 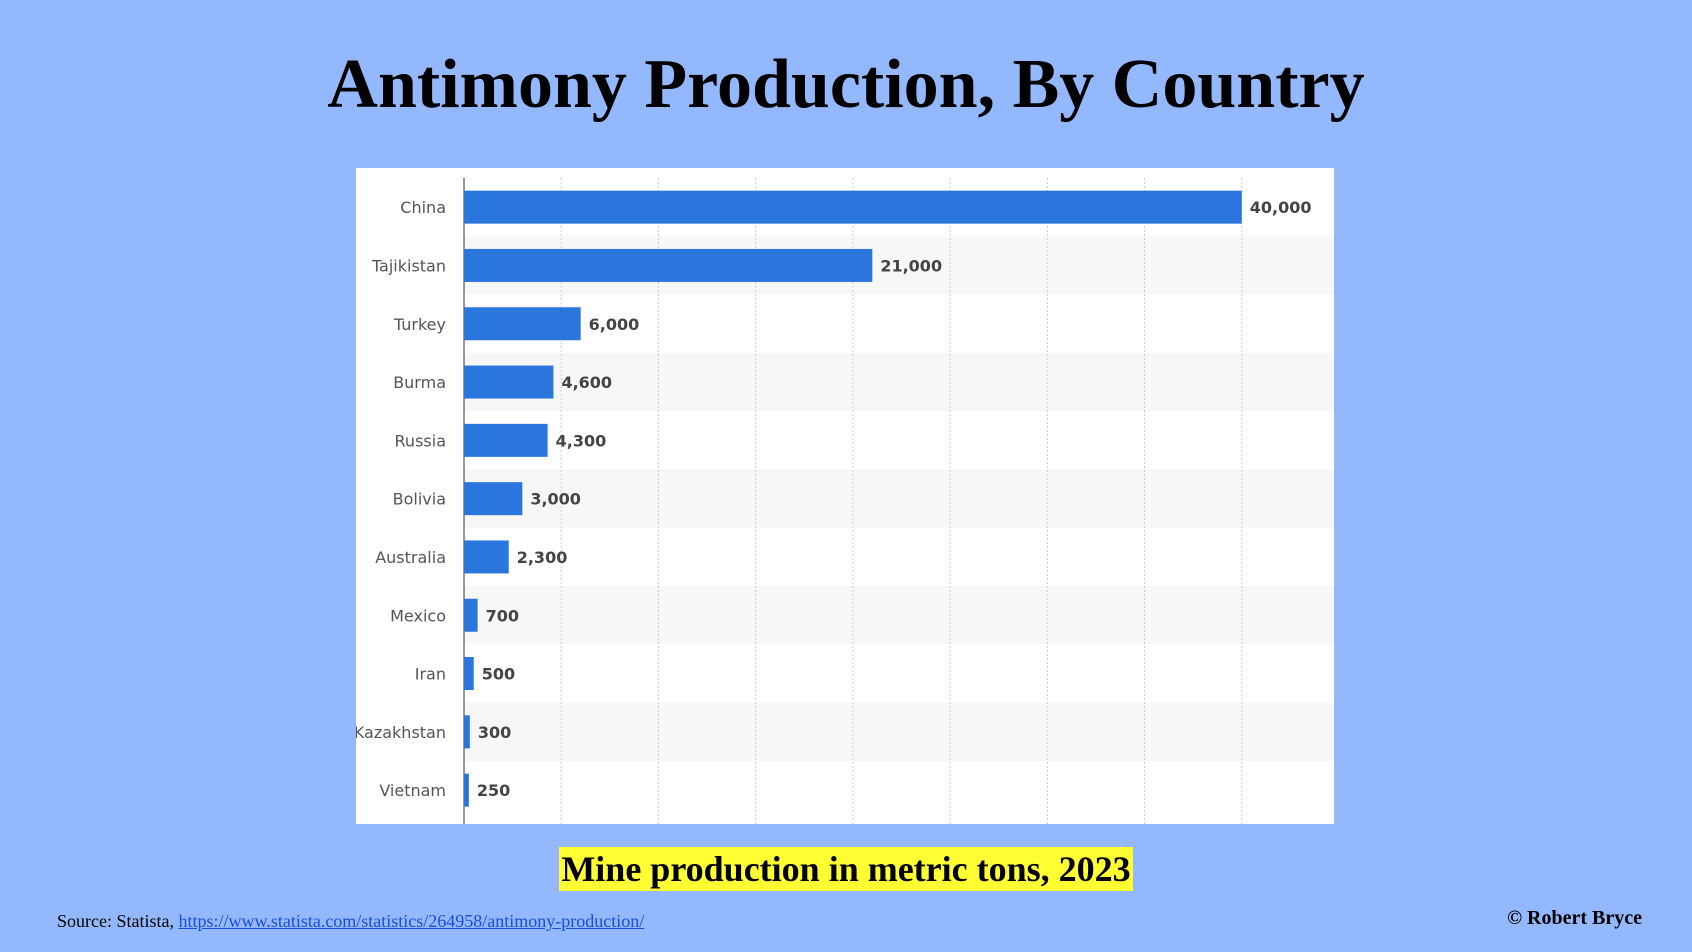 What do you see at coordinates (412, 790) in the screenshot?
I see `category-label: Vietnam` at bounding box center [412, 790].